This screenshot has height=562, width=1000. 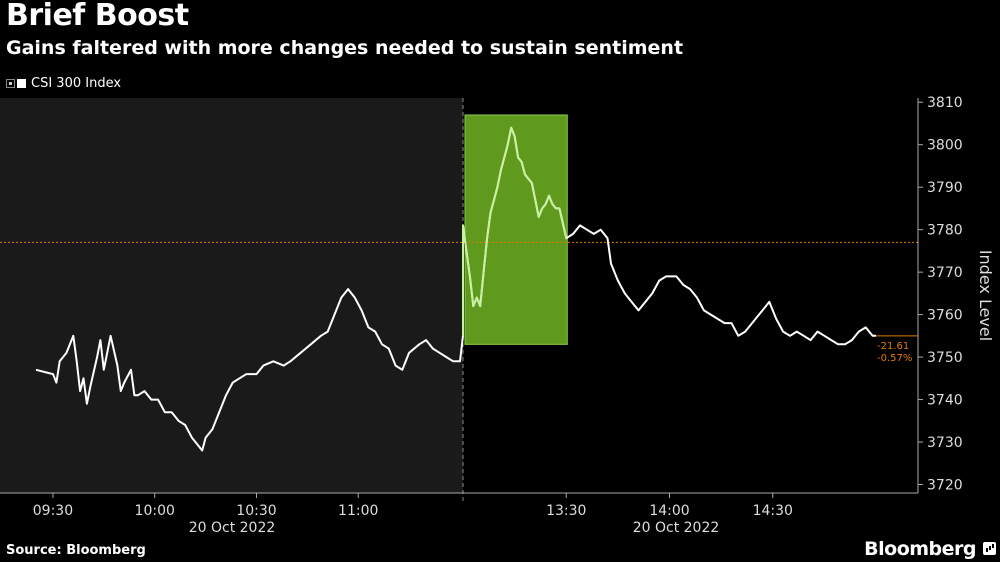 I want to click on chart-icon, so click(x=989, y=548).